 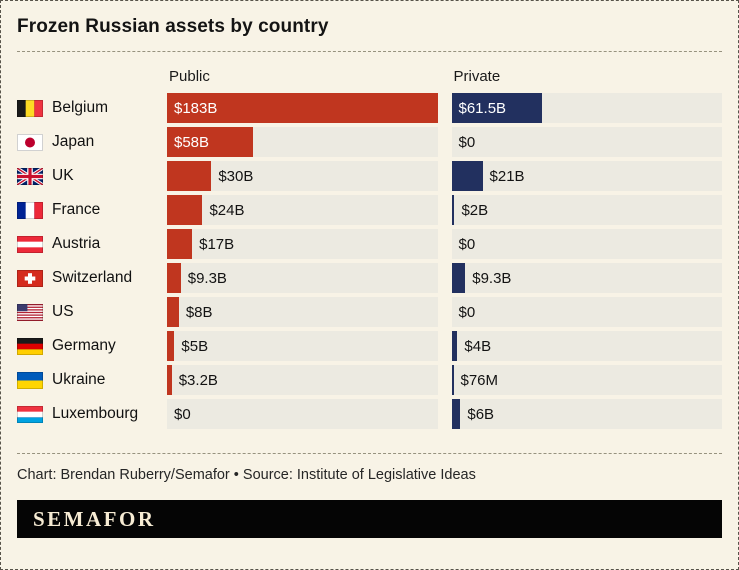 I want to click on private-value: $4B, so click(x=478, y=346).